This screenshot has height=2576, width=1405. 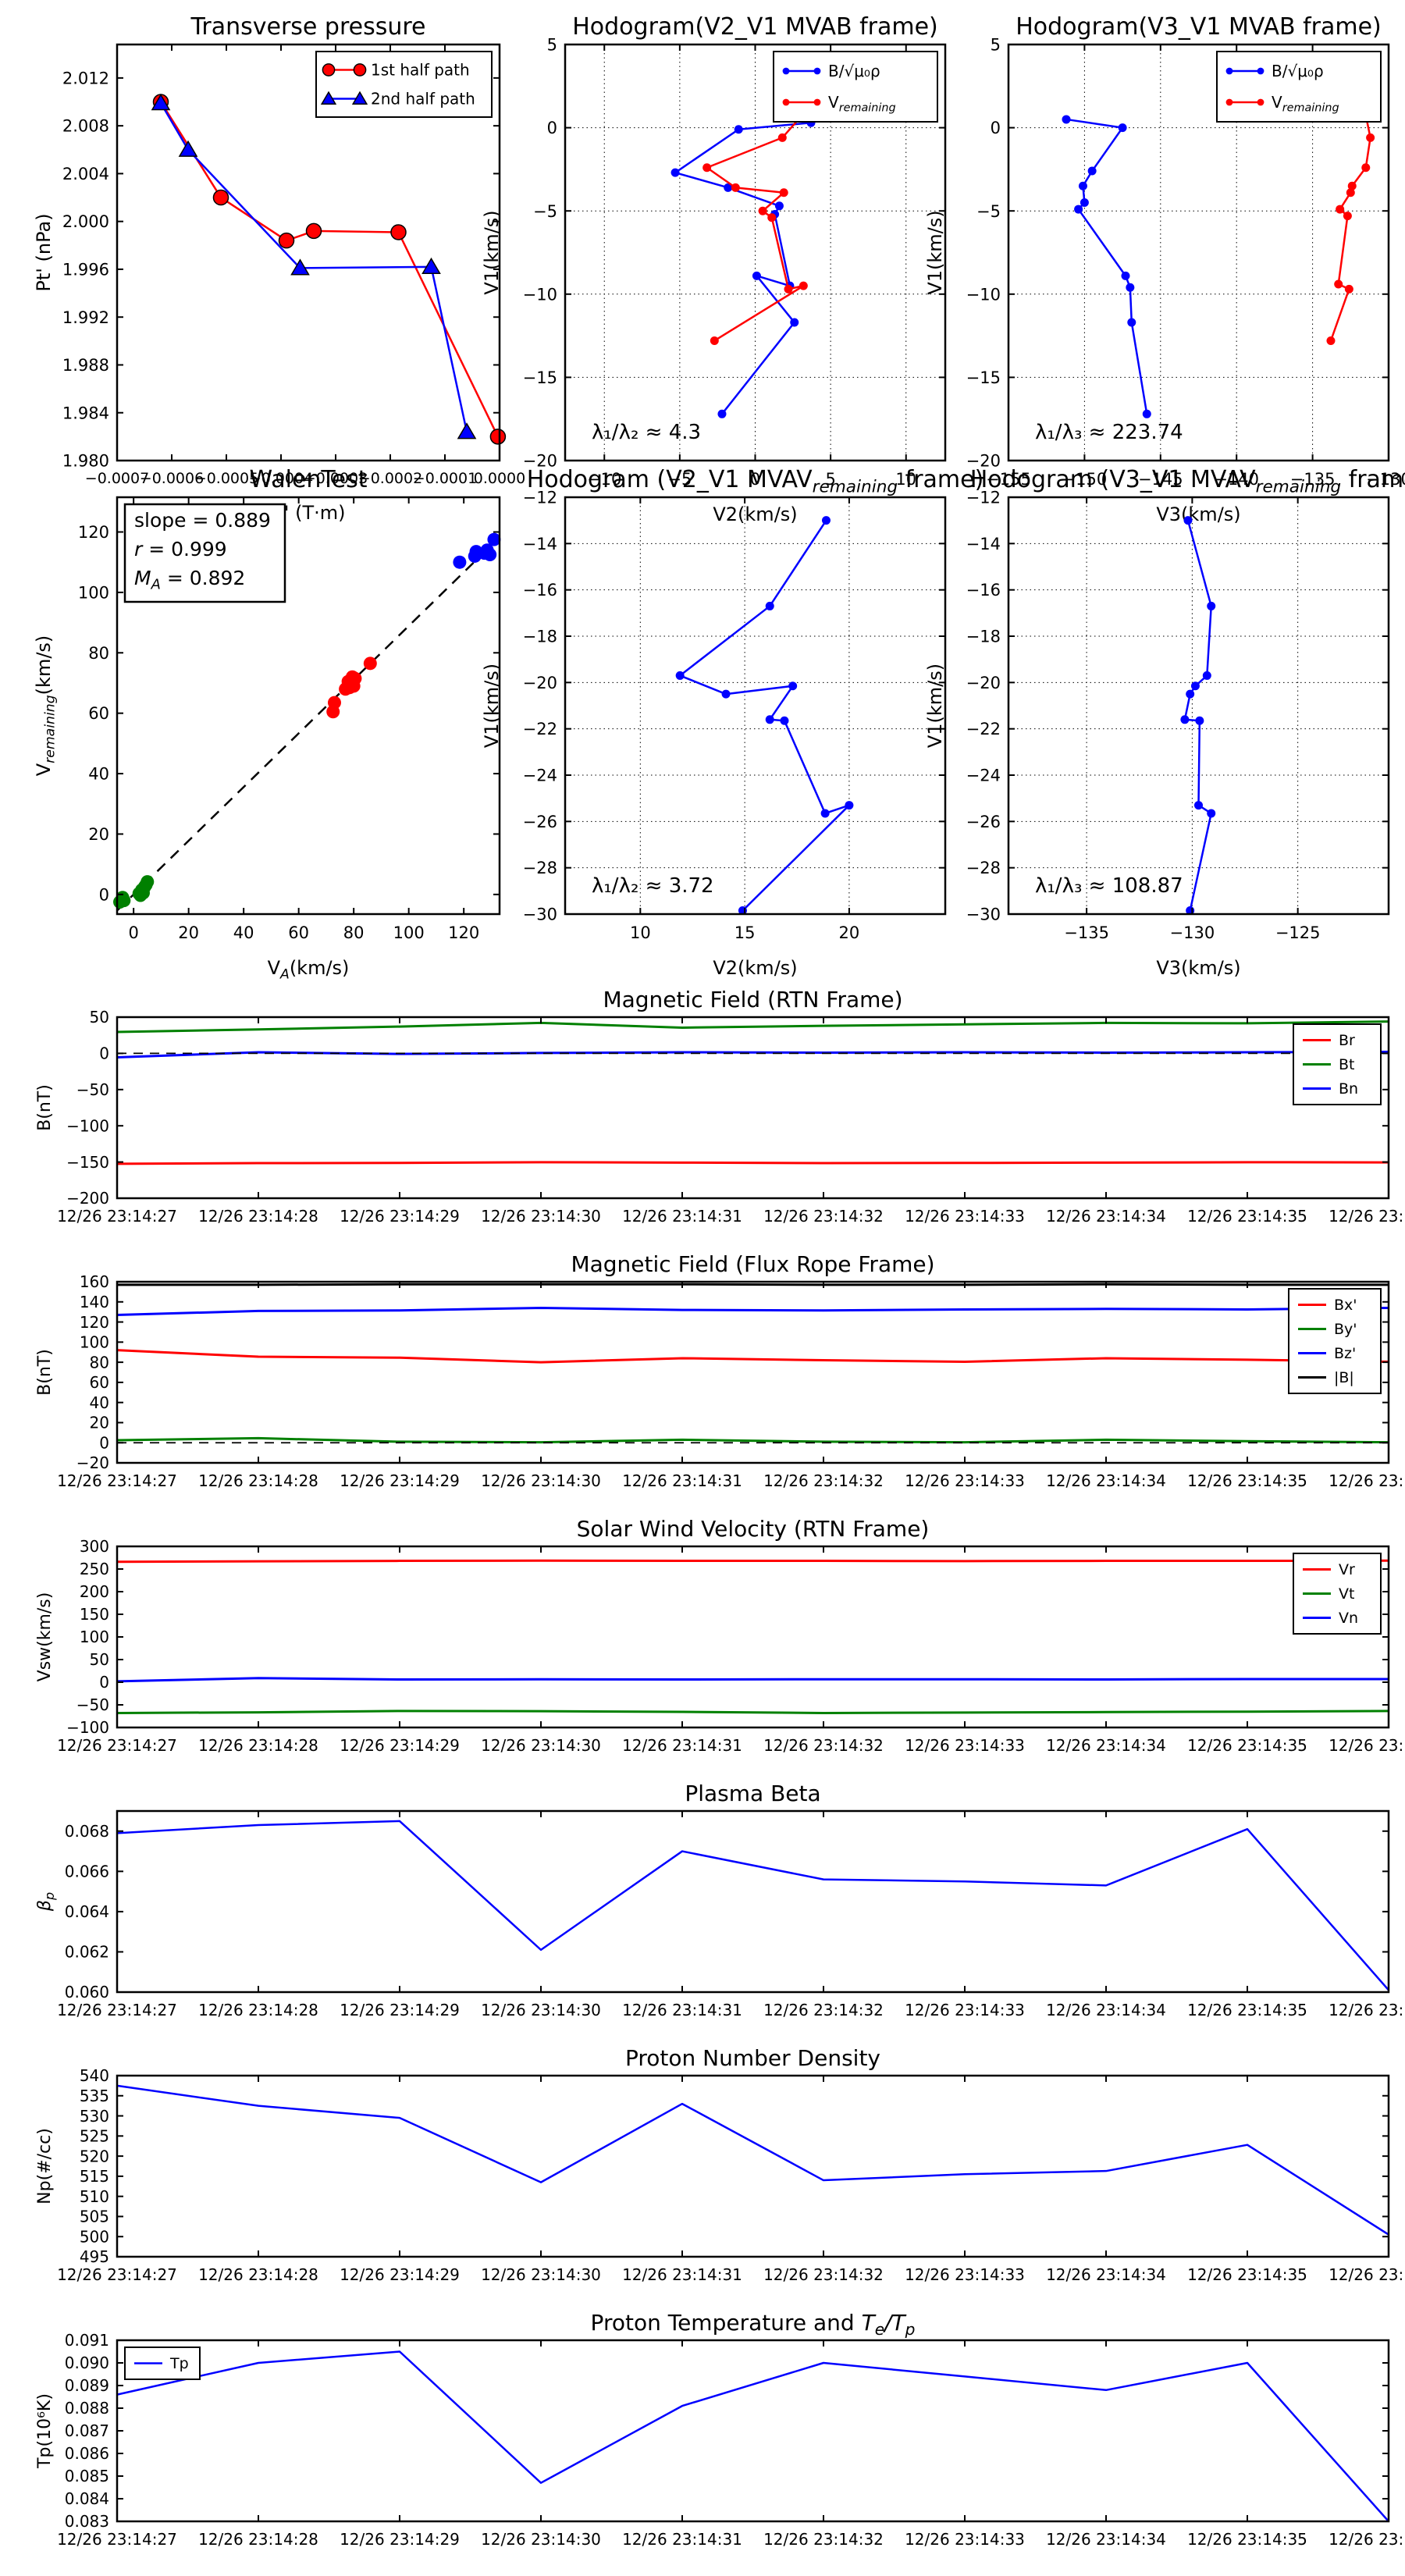 I want to click on x-tick-label: −0.0005, so click(x=226, y=478).